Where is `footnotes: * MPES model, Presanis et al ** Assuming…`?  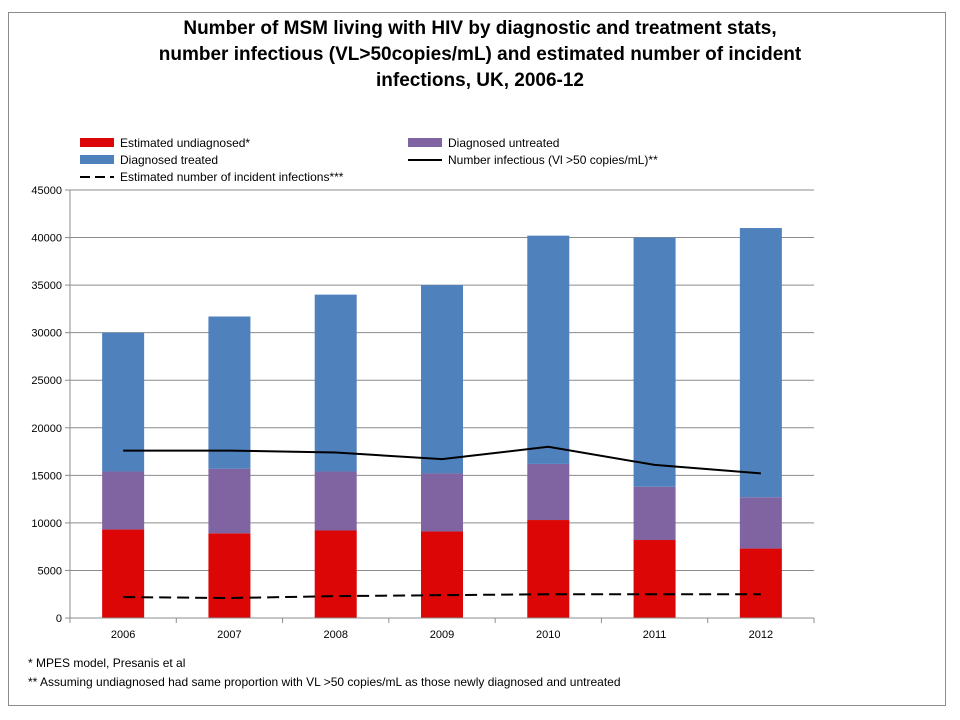
footnotes: * MPES model, Presanis et al ** Assuming… is located at coordinates (324, 673).